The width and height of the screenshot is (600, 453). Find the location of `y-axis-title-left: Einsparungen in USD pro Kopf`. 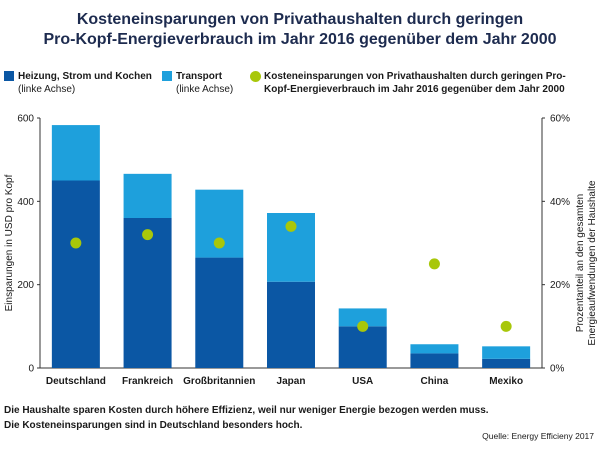

y-axis-title-left: Einsparungen in USD pro Kopf is located at coordinates (9, 242).